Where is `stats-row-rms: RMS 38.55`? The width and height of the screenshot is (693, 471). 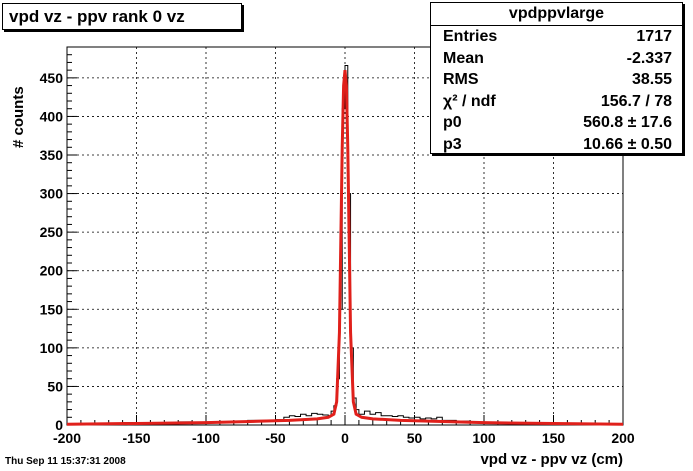
stats-row-rms: RMS 38.55 is located at coordinates (556, 80).